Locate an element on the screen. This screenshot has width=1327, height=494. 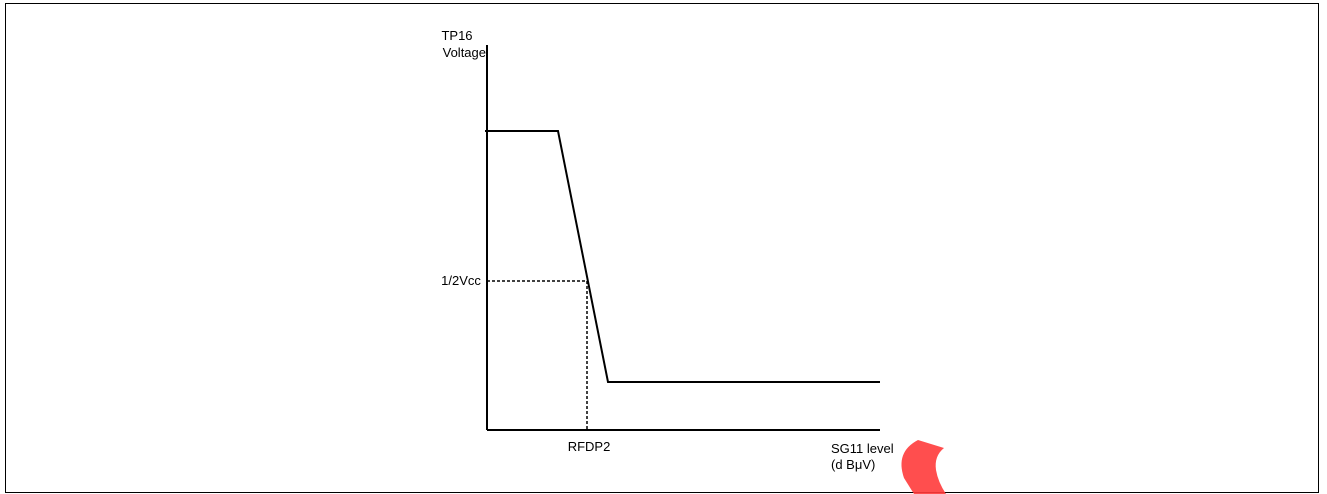
y-axis-label-line2: Voltage is located at coordinates (464, 52).